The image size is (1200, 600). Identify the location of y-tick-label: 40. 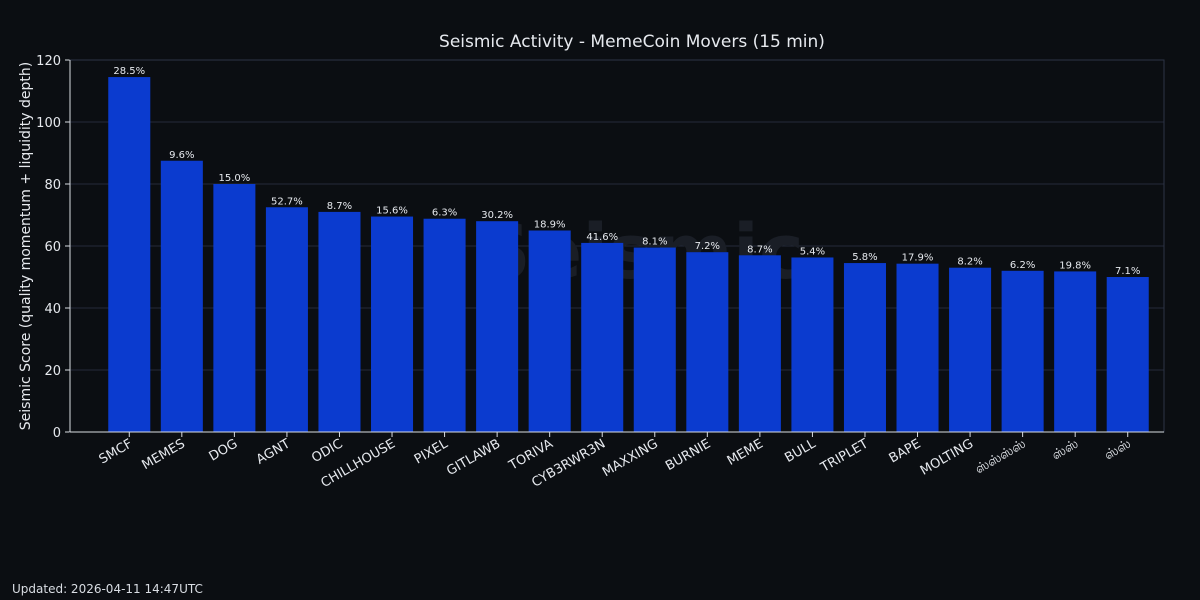
(52, 309).